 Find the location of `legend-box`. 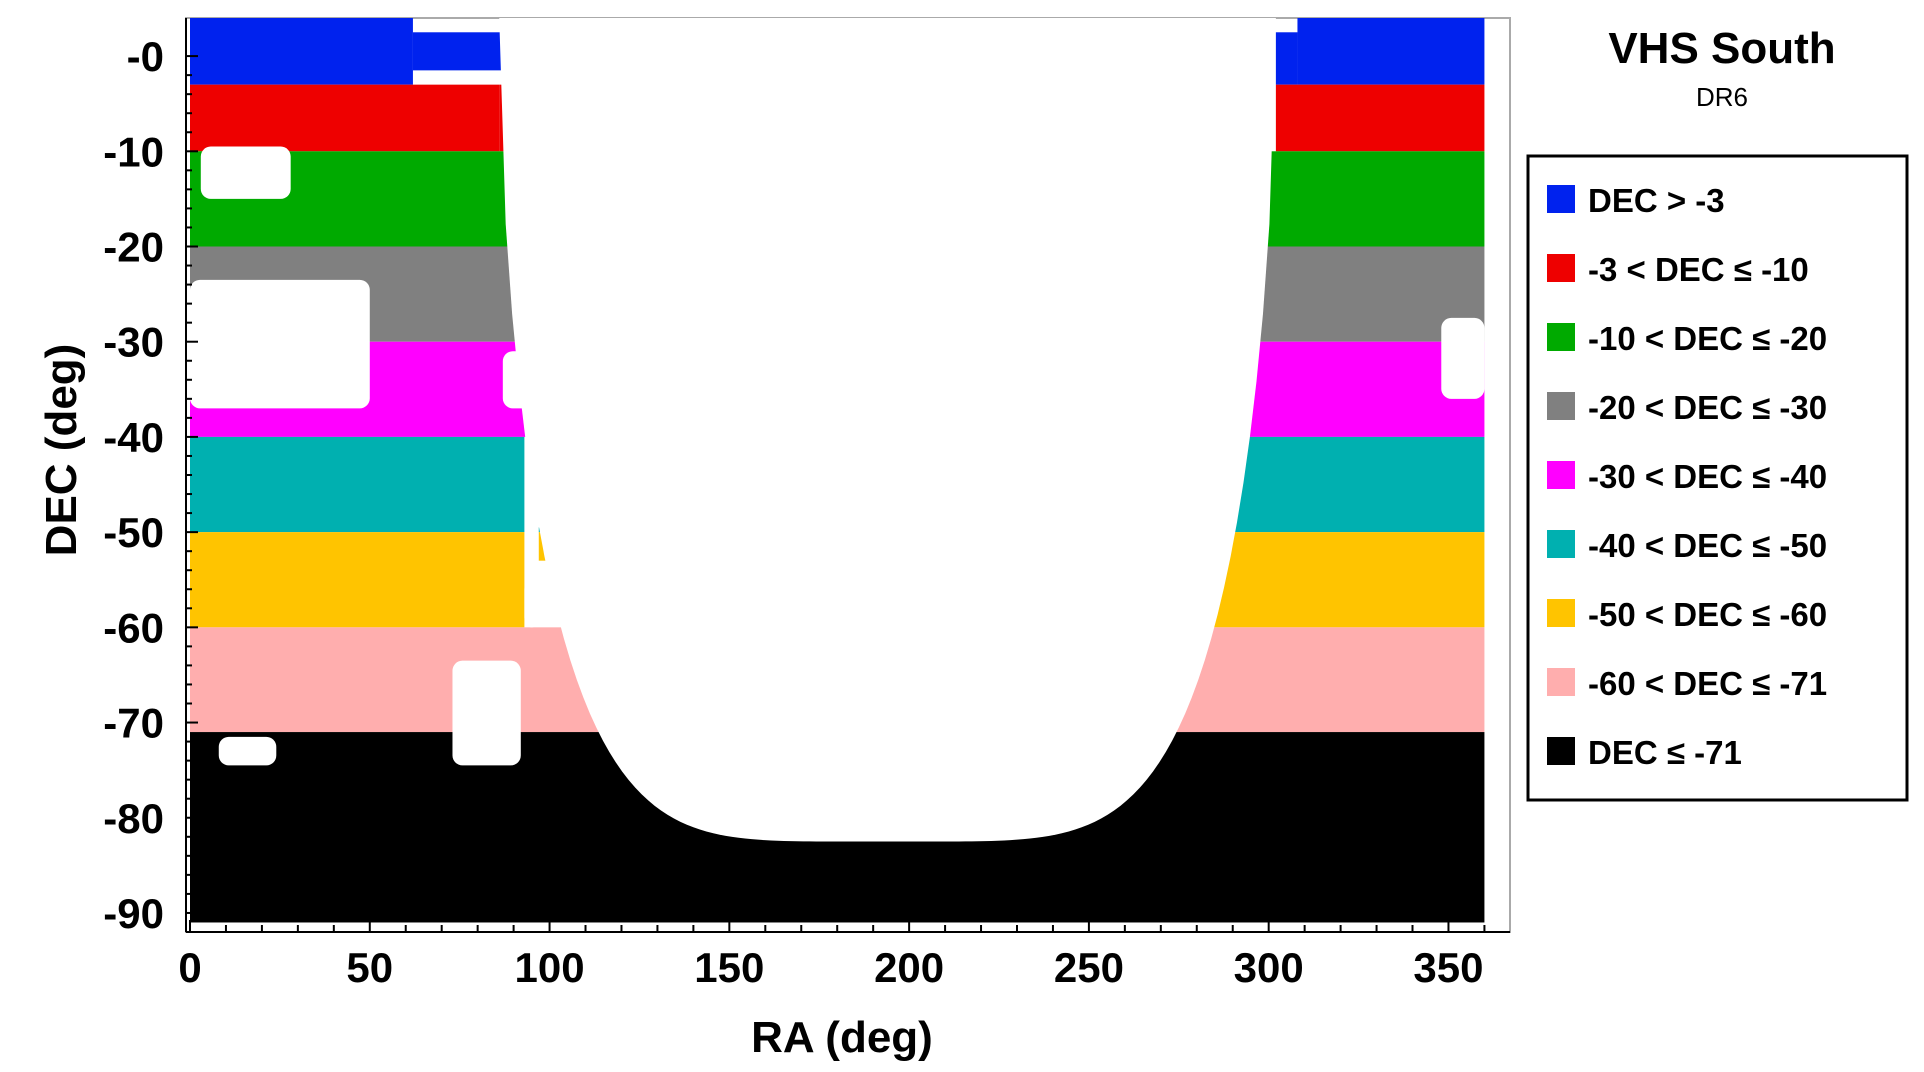

legend-box is located at coordinates (1717, 478).